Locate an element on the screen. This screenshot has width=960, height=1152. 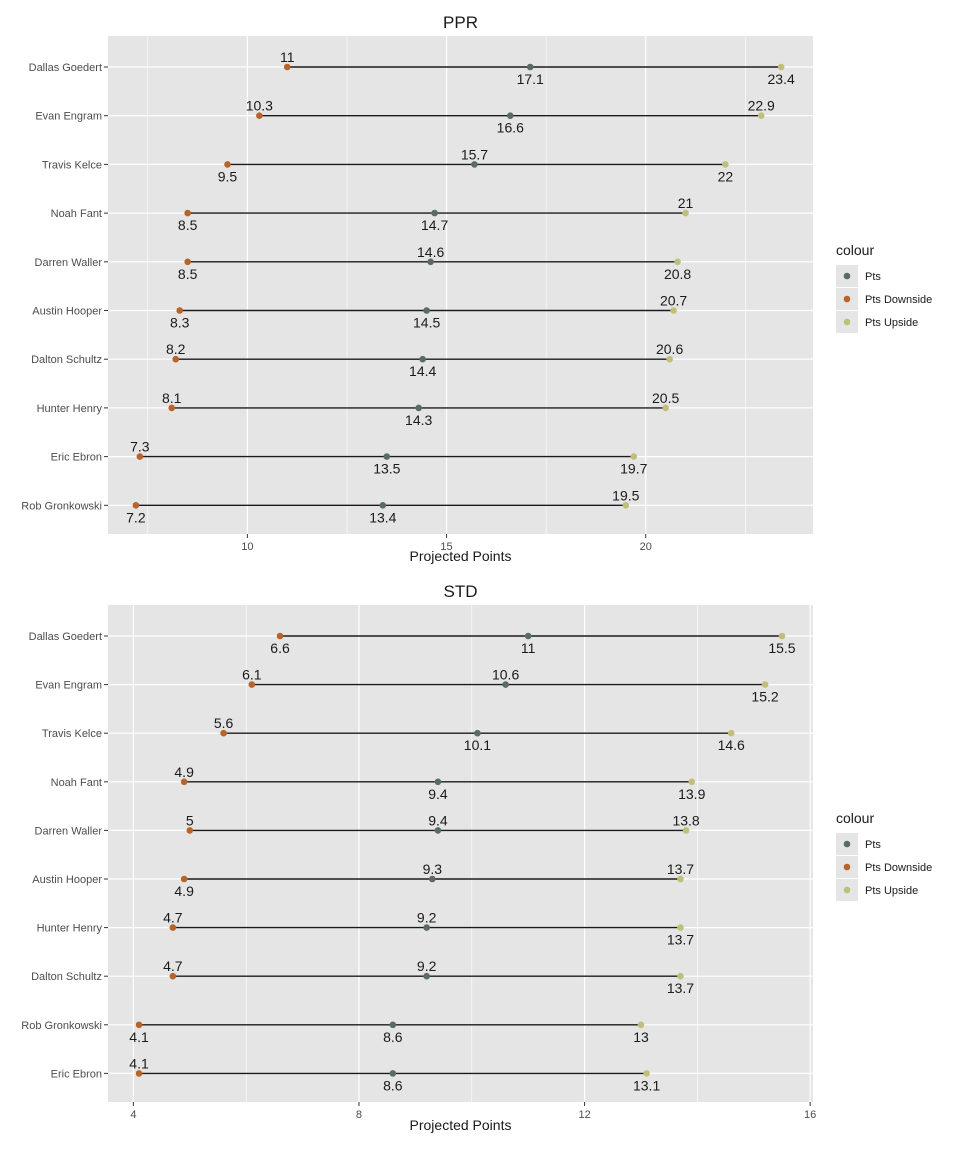
data-label-pts-downside: 4.1 is located at coordinates (139, 1063).